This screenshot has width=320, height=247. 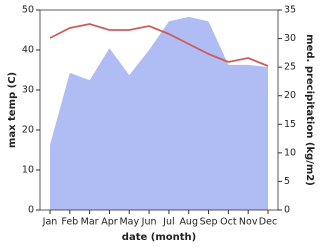 What do you see at coordinates (28, 10) in the screenshot?
I see `y-tick-label: 50` at bounding box center [28, 10].